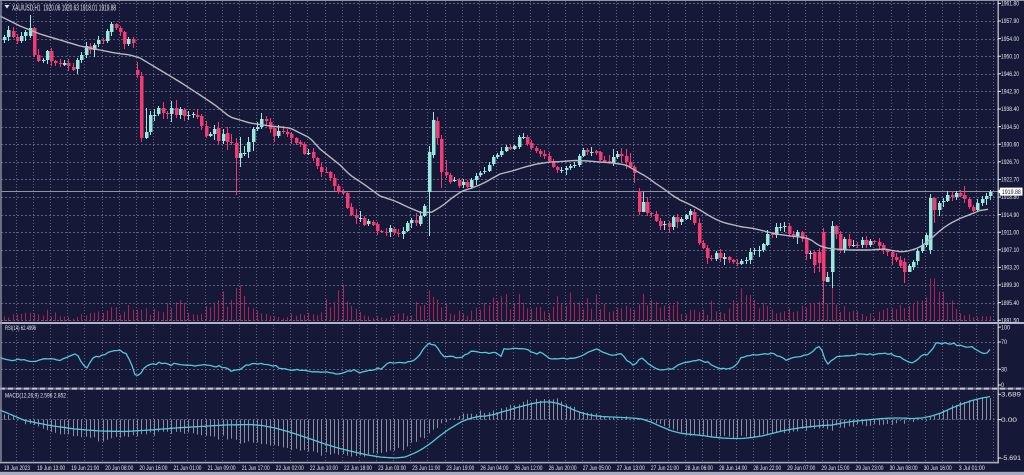 The height and width of the screenshot is (475, 1024). Describe the element at coordinates (699, 468) in the screenshot. I see `svg-text: 28 Jun 06:00` at that location.